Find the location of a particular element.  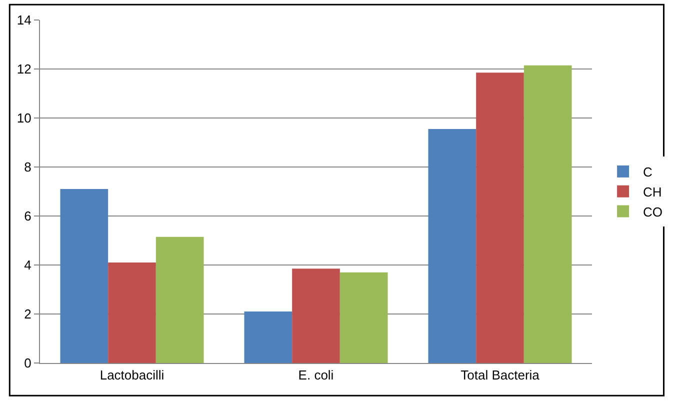

y-tick-label: 12 is located at coordinates (24, 69).